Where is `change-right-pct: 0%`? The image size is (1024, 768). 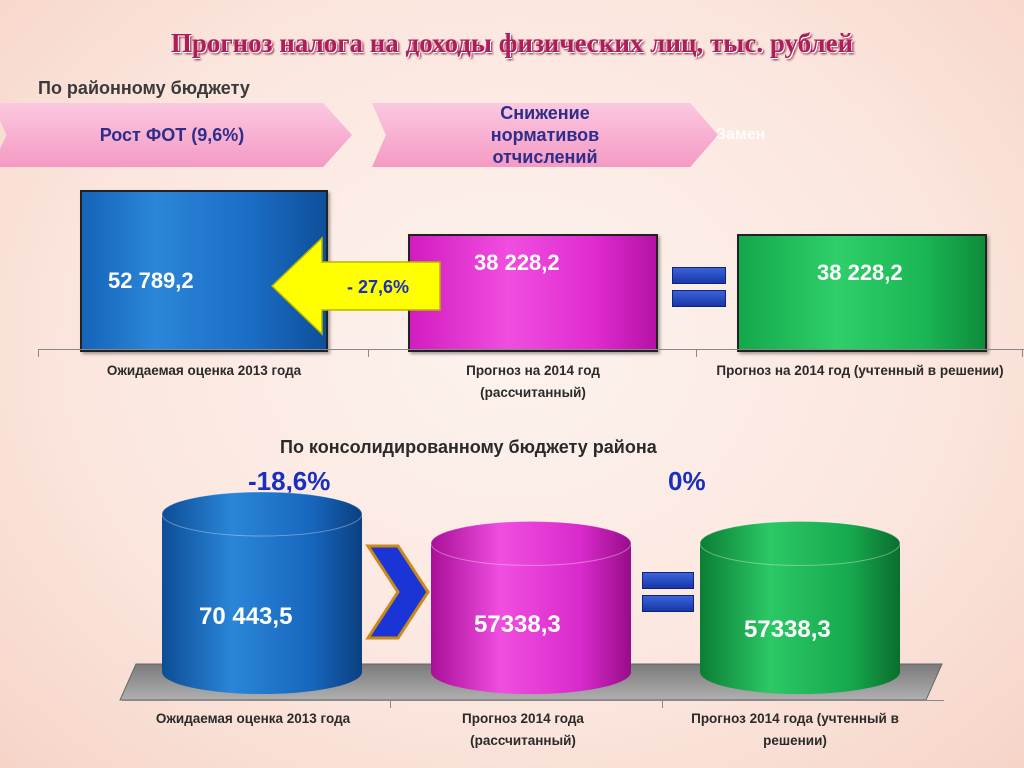 change-right-pct: 0% is located at coordinates (687, 481).